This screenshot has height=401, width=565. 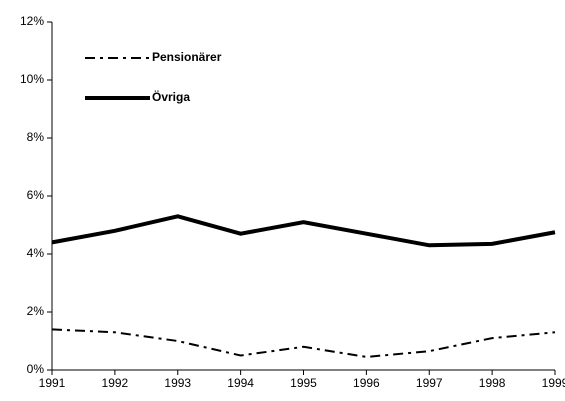 What do you see at coordinates (177, 383) in the screenshot?
I see `x-tick-label: 1993` at bounding box center [177, 383].